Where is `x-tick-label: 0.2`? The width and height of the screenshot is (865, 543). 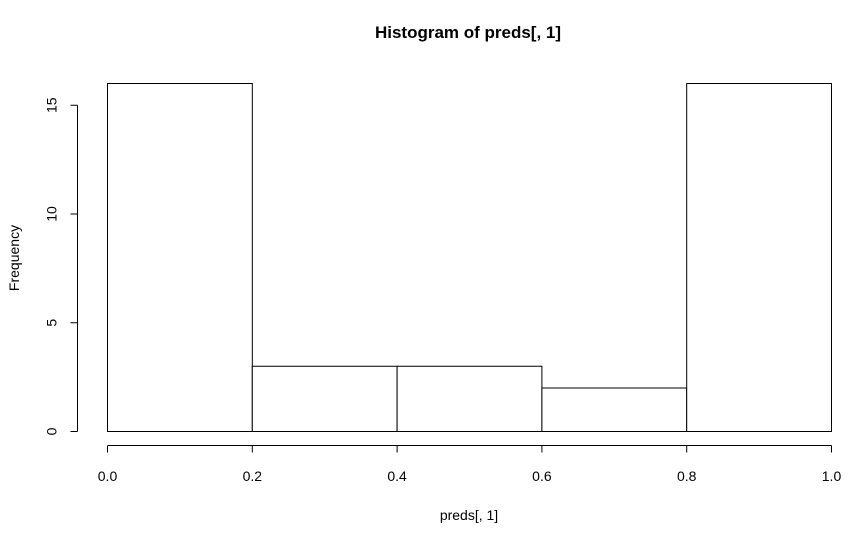
x-tick-label: 0.2 is located at coordinates (253, 476).